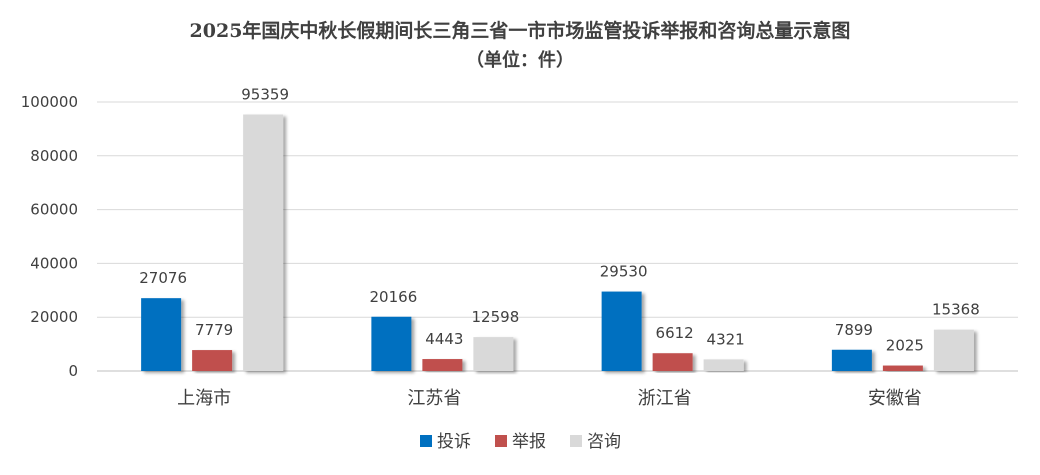 The height and width of the screenshot is (475, 1040). What do you see at coordinates (214, 330) in the screenshot?
I see `data-label: 7779` at bounding box center [214, 330].